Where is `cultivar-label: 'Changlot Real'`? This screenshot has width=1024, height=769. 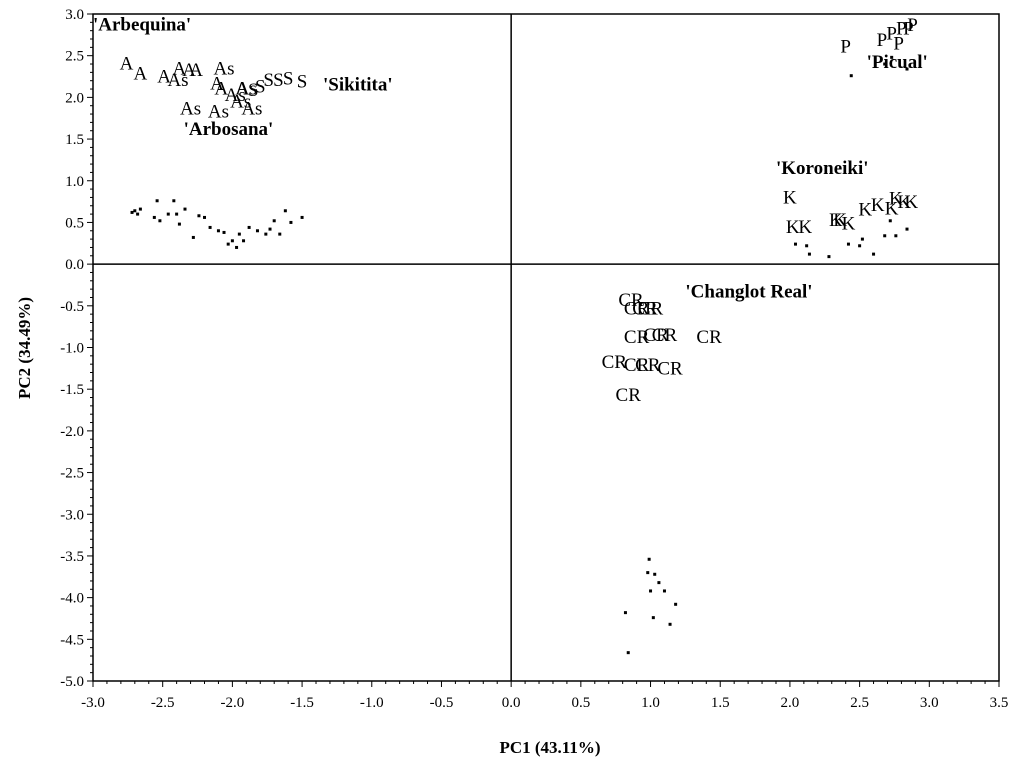
cultivar-label: 'Changlot Real' is located at coordinates (748, 291).